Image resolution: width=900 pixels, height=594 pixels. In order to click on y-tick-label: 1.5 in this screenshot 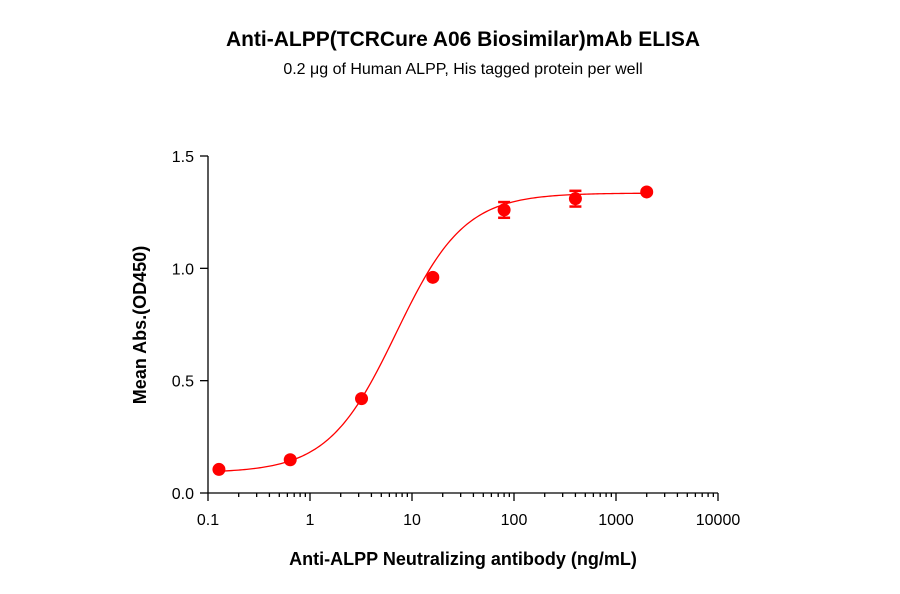, I will do `click(183, 157)`.